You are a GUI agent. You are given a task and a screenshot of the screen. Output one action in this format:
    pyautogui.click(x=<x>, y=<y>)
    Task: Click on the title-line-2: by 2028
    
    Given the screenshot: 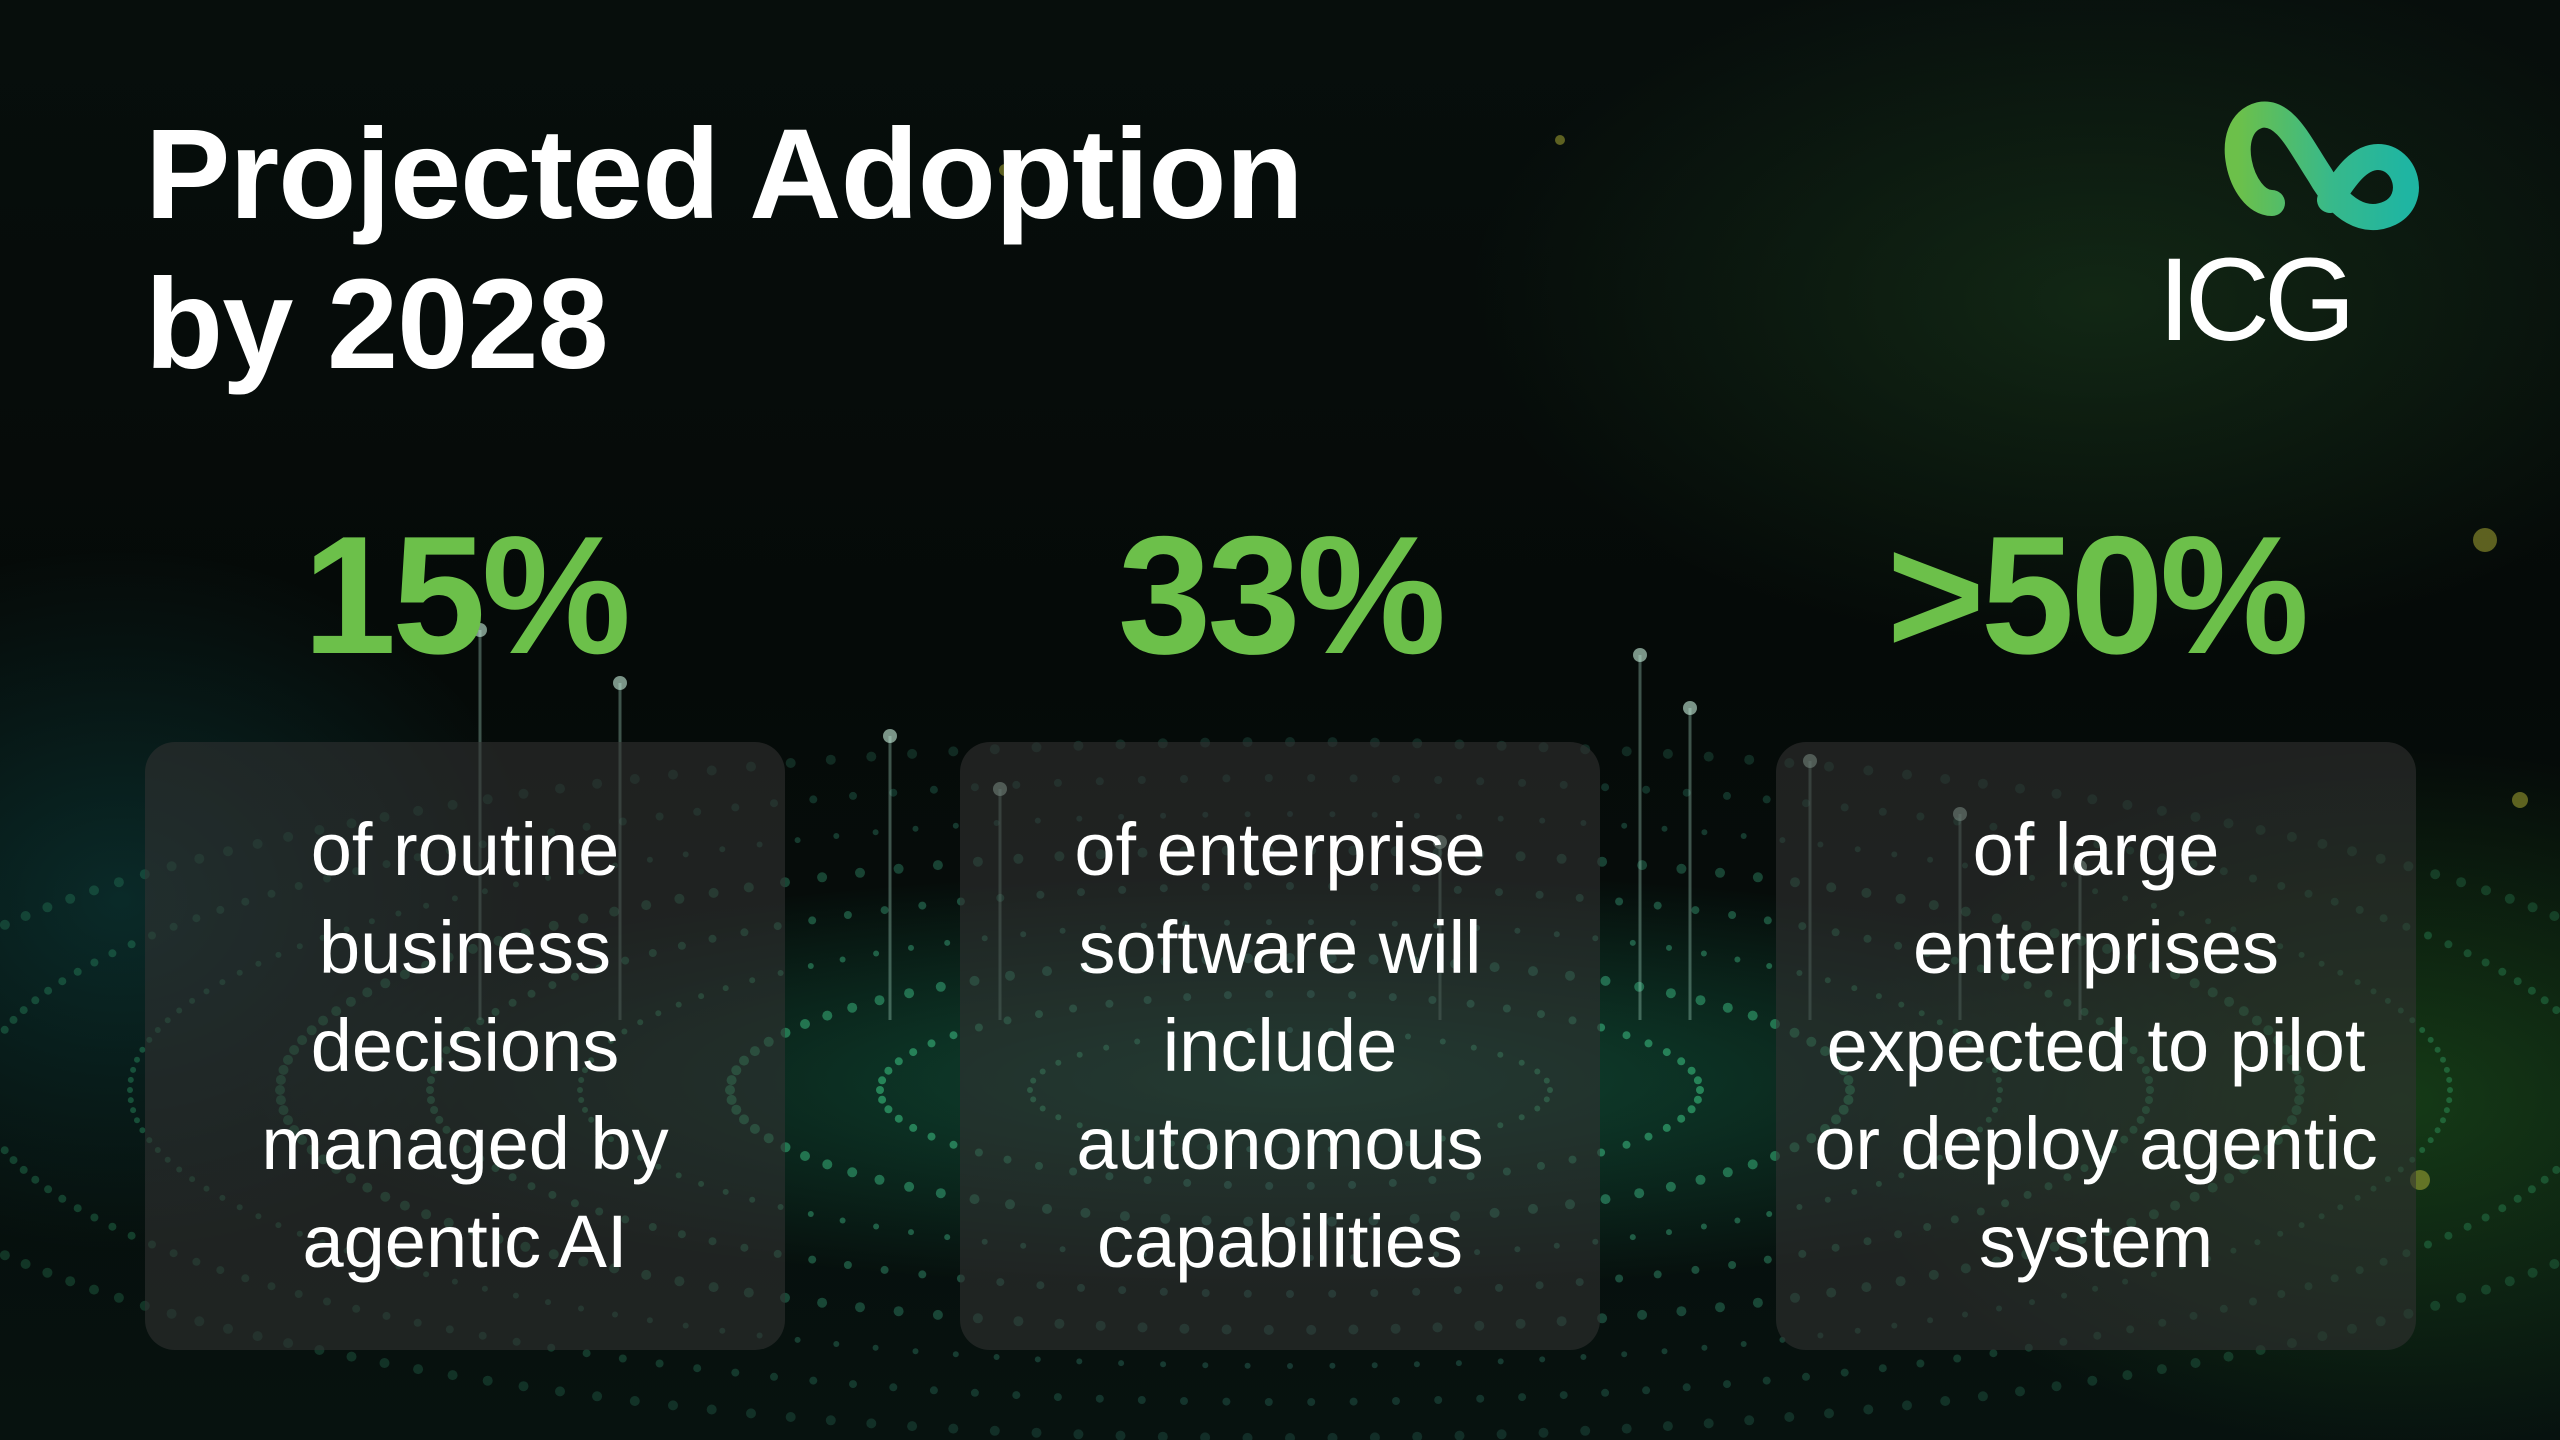 What is the action you would take?
    pyautogui.click(x=377, y=324)
    